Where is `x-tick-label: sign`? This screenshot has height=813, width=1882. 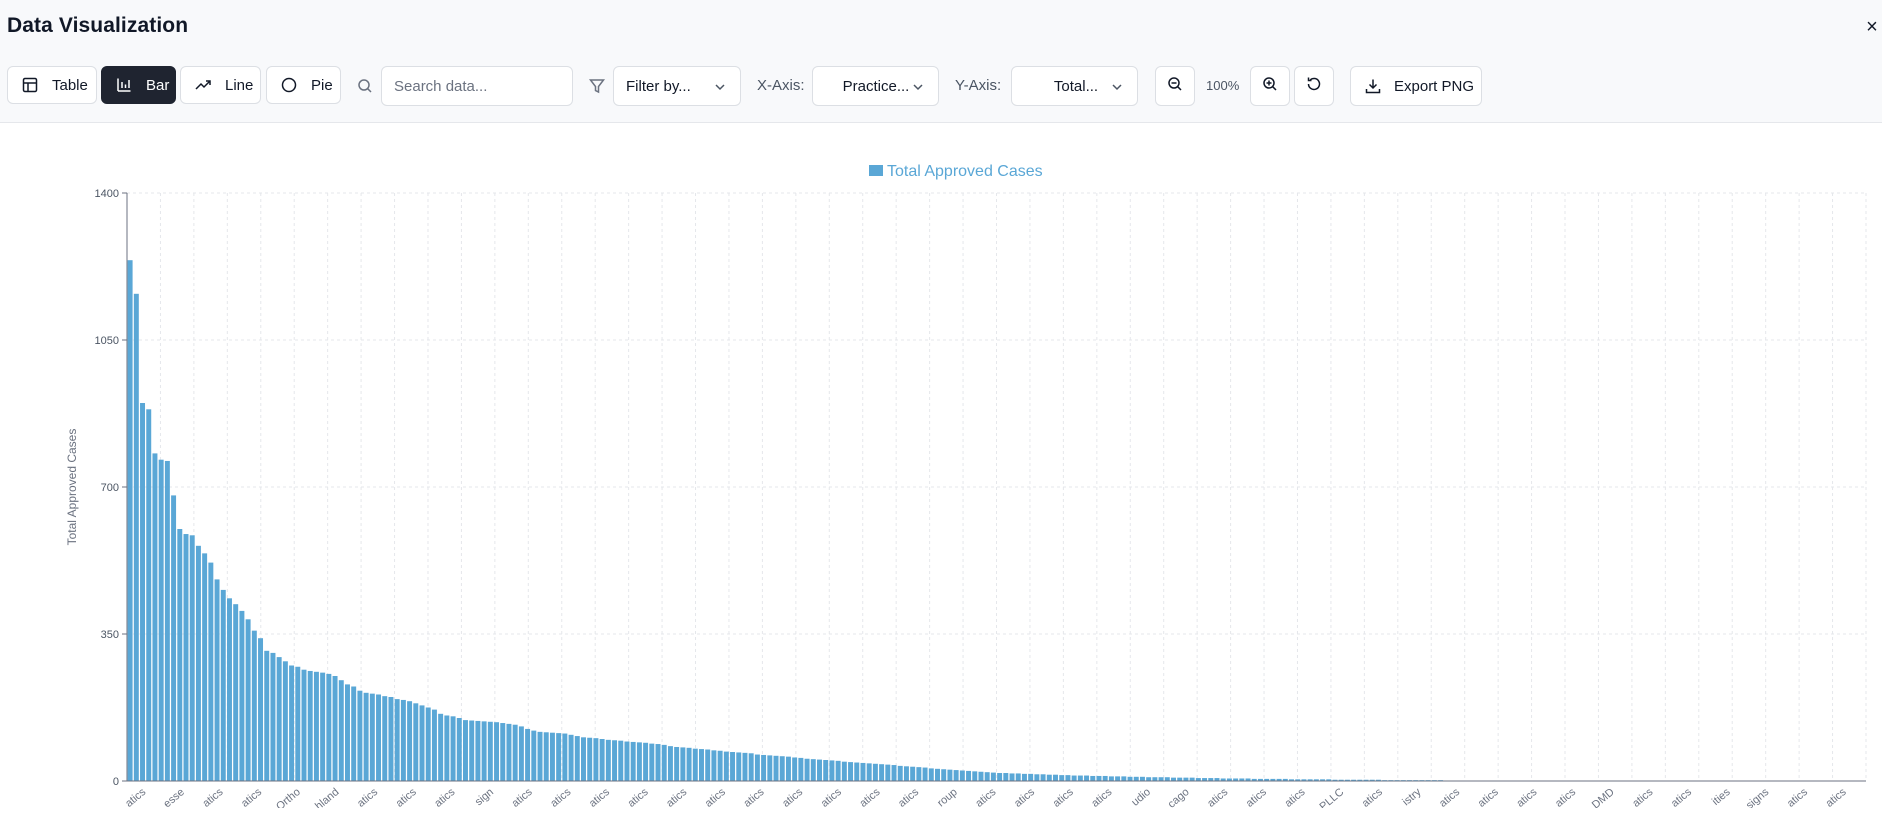
x-tick-label: sign is located at coordinates (484, 797).